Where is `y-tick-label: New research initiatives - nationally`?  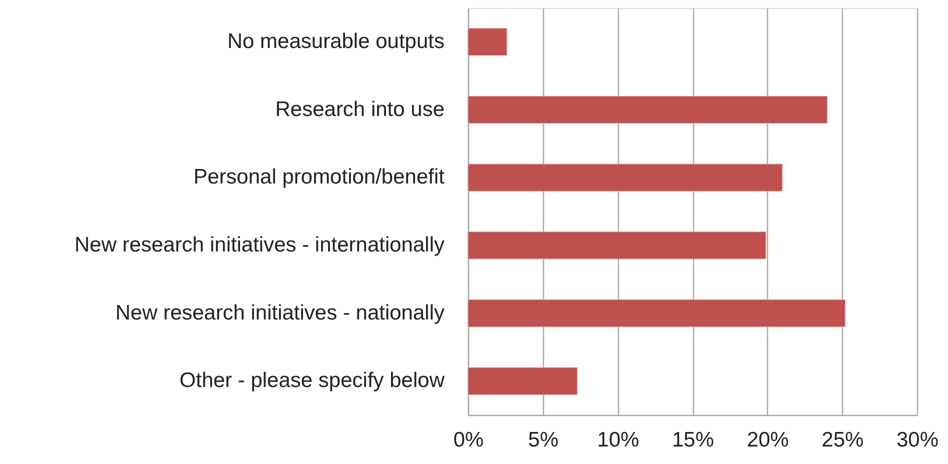 y-tick-label: New research initiatives - nationally is located at coordinates (280, 312).